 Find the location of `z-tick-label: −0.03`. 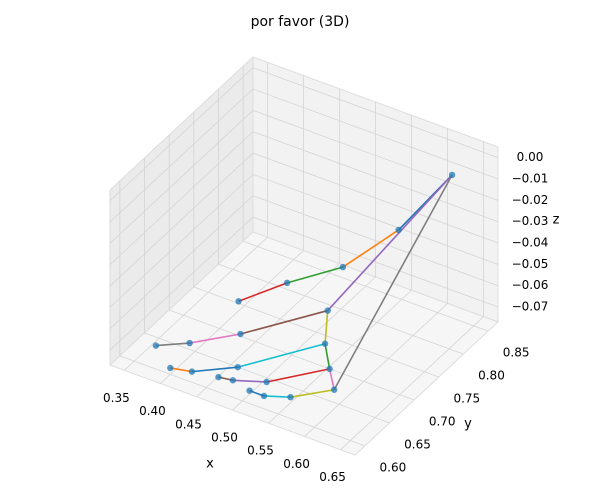

z-tick-label: −0.03 is located at coordinates (530, 221).